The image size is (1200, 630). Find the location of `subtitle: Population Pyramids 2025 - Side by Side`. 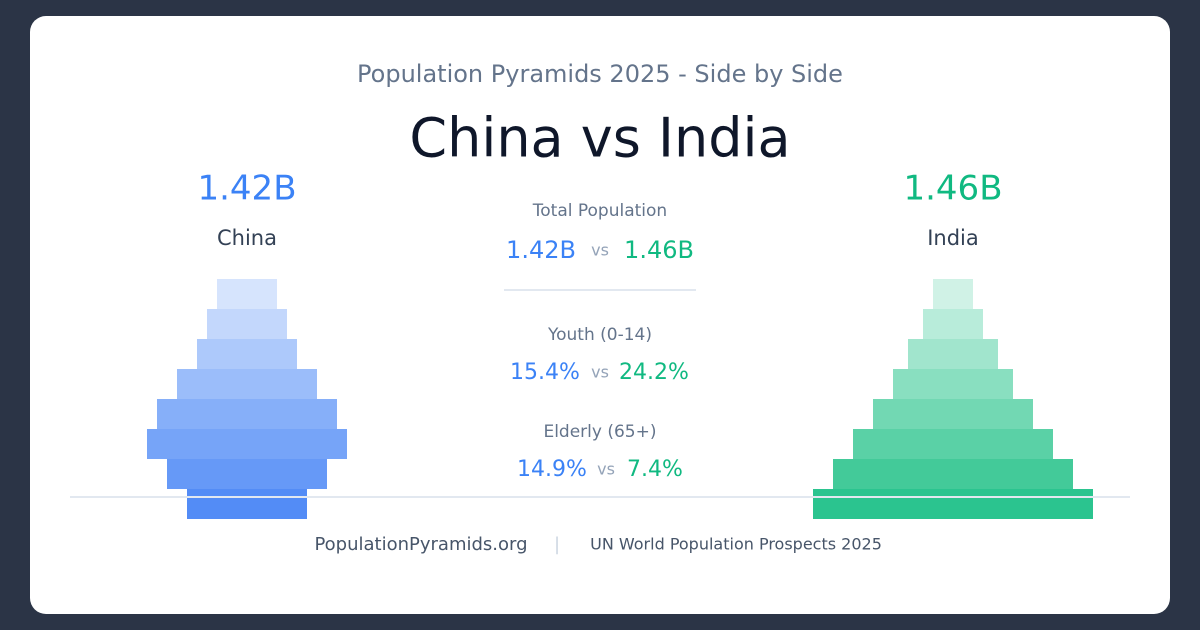

subtitle: Population Pyramids 2025 - Side by Side is located at coordinates (600, 74).